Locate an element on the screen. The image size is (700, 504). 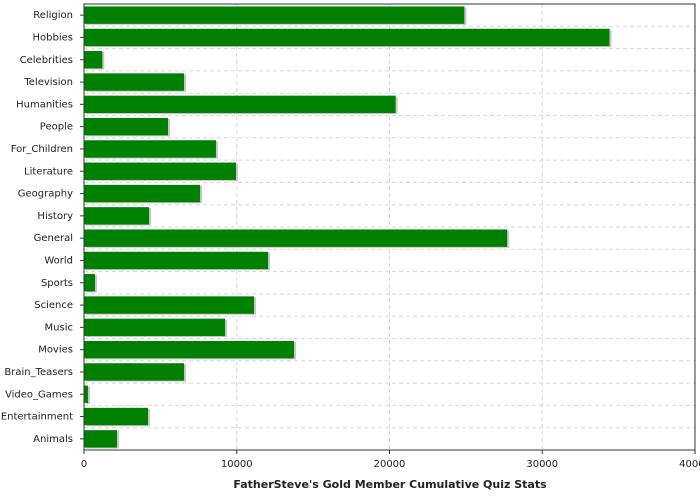
x-tick-label: 40000 is located at coordinates (689, 464).